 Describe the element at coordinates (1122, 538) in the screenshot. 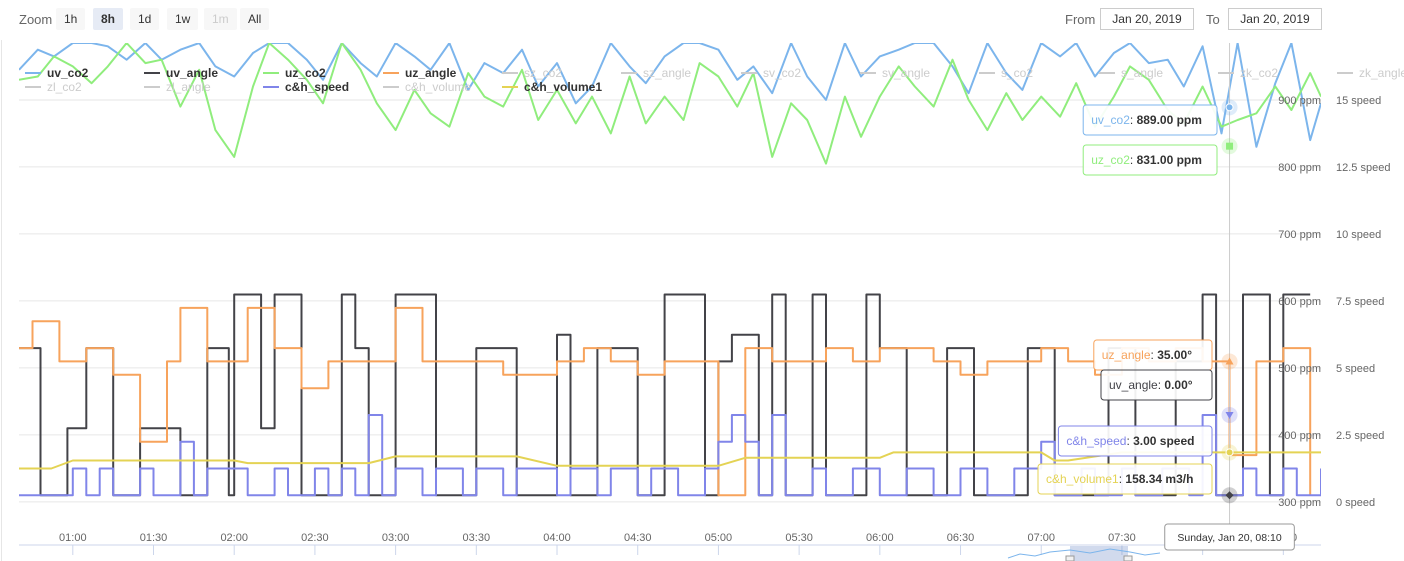

I see `x-tick-label: 07:30` at that location.